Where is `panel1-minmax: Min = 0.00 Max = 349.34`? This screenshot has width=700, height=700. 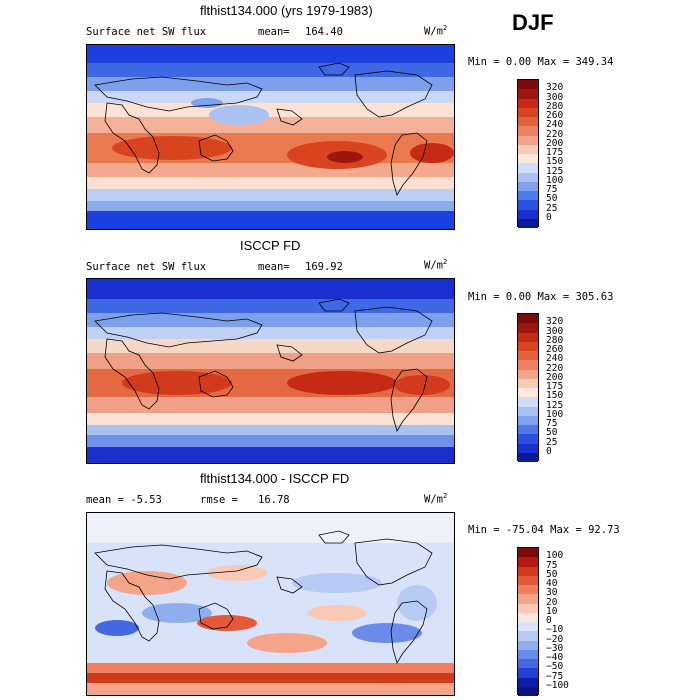 panel1-minmax: Min = 0.00 Max = 349.34 is located at coordinates (541, 62).